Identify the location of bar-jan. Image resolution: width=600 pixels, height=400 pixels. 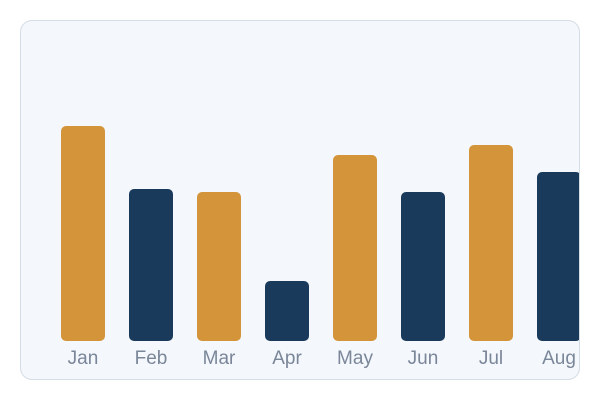
(83, 233).